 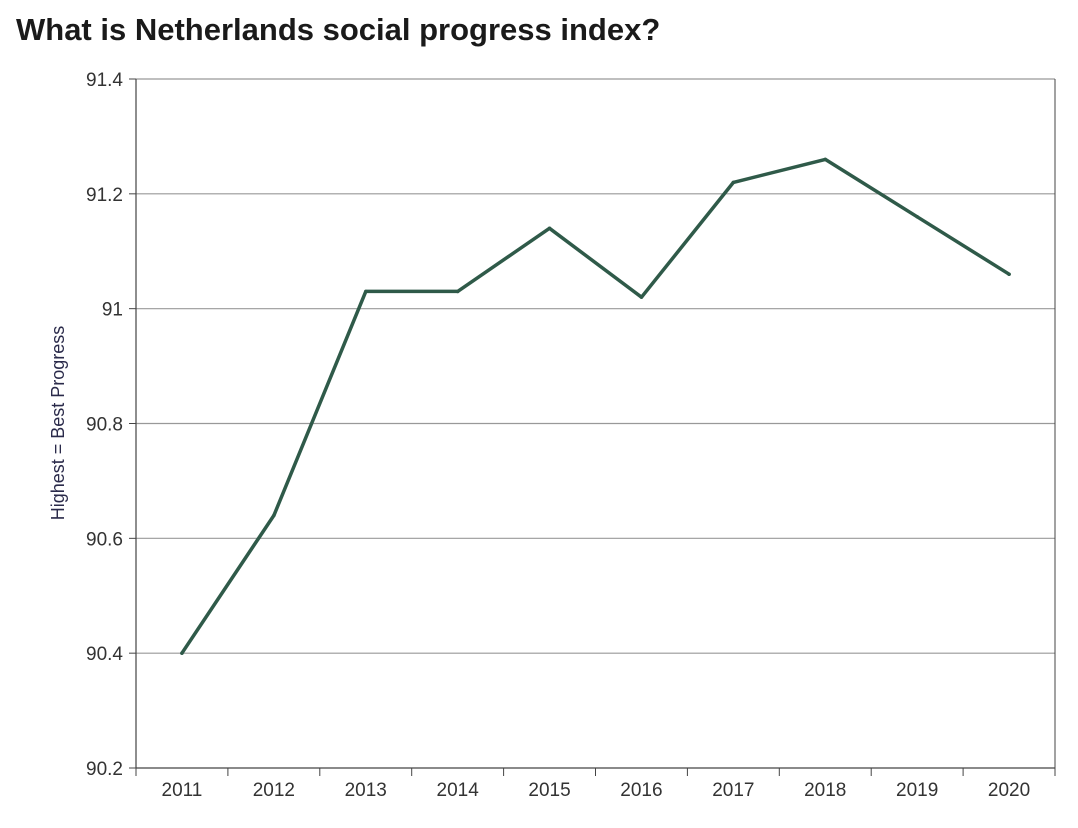 What do you see at coordinates (58, 423) in the screenshot?
I see `y-axis-title: Highest = Best Progress` at bounding box center [58, 423].